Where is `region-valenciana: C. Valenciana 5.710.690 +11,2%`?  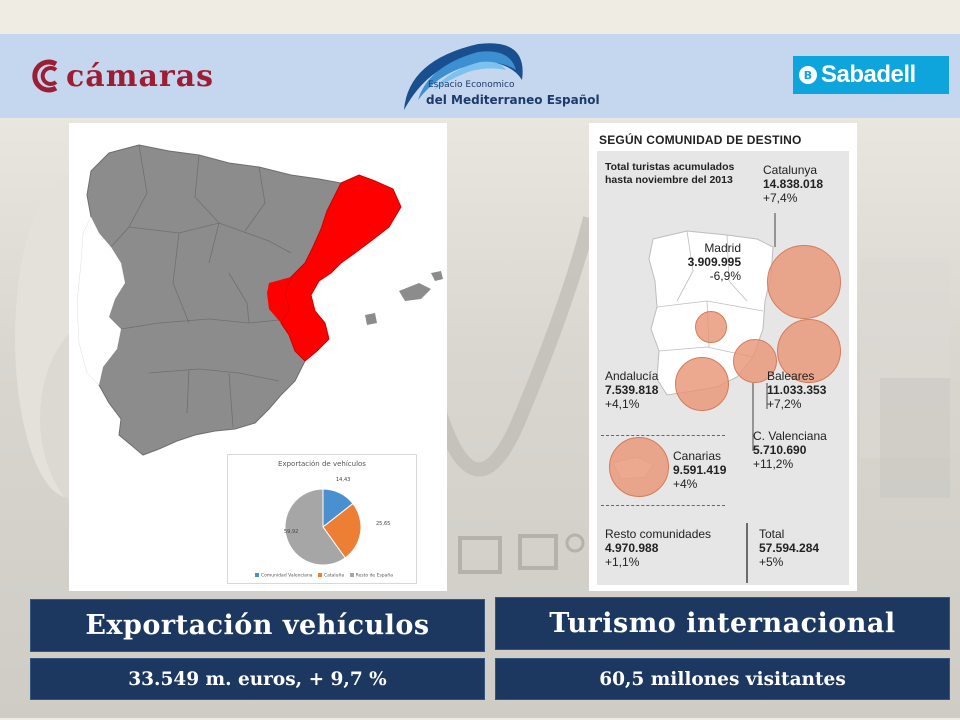 region-valenciana: C. Valenciana 5.710.690 +11,2% is located at coordinates (790, 450).